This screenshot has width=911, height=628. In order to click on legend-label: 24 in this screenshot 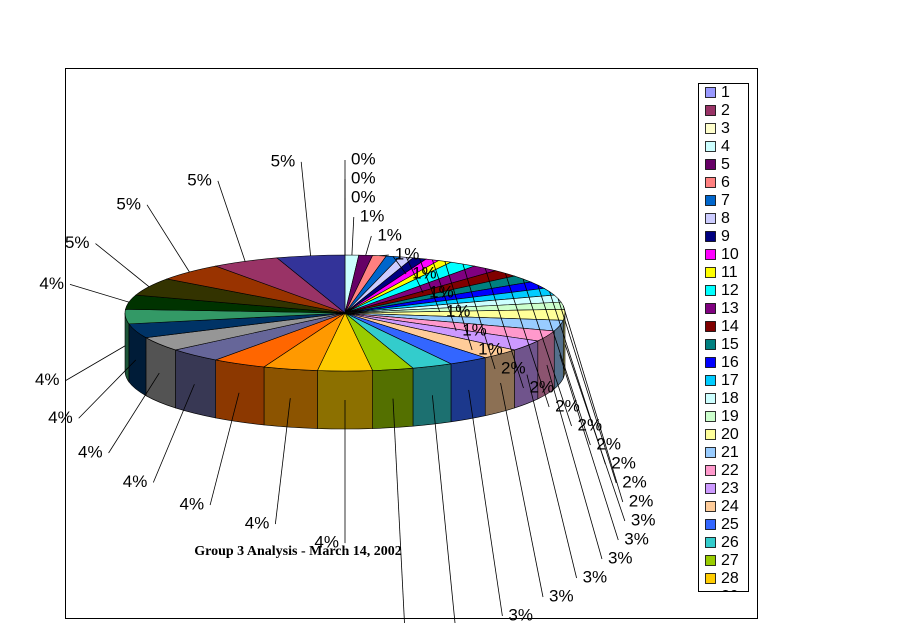, I will do `click(730, 506)`.